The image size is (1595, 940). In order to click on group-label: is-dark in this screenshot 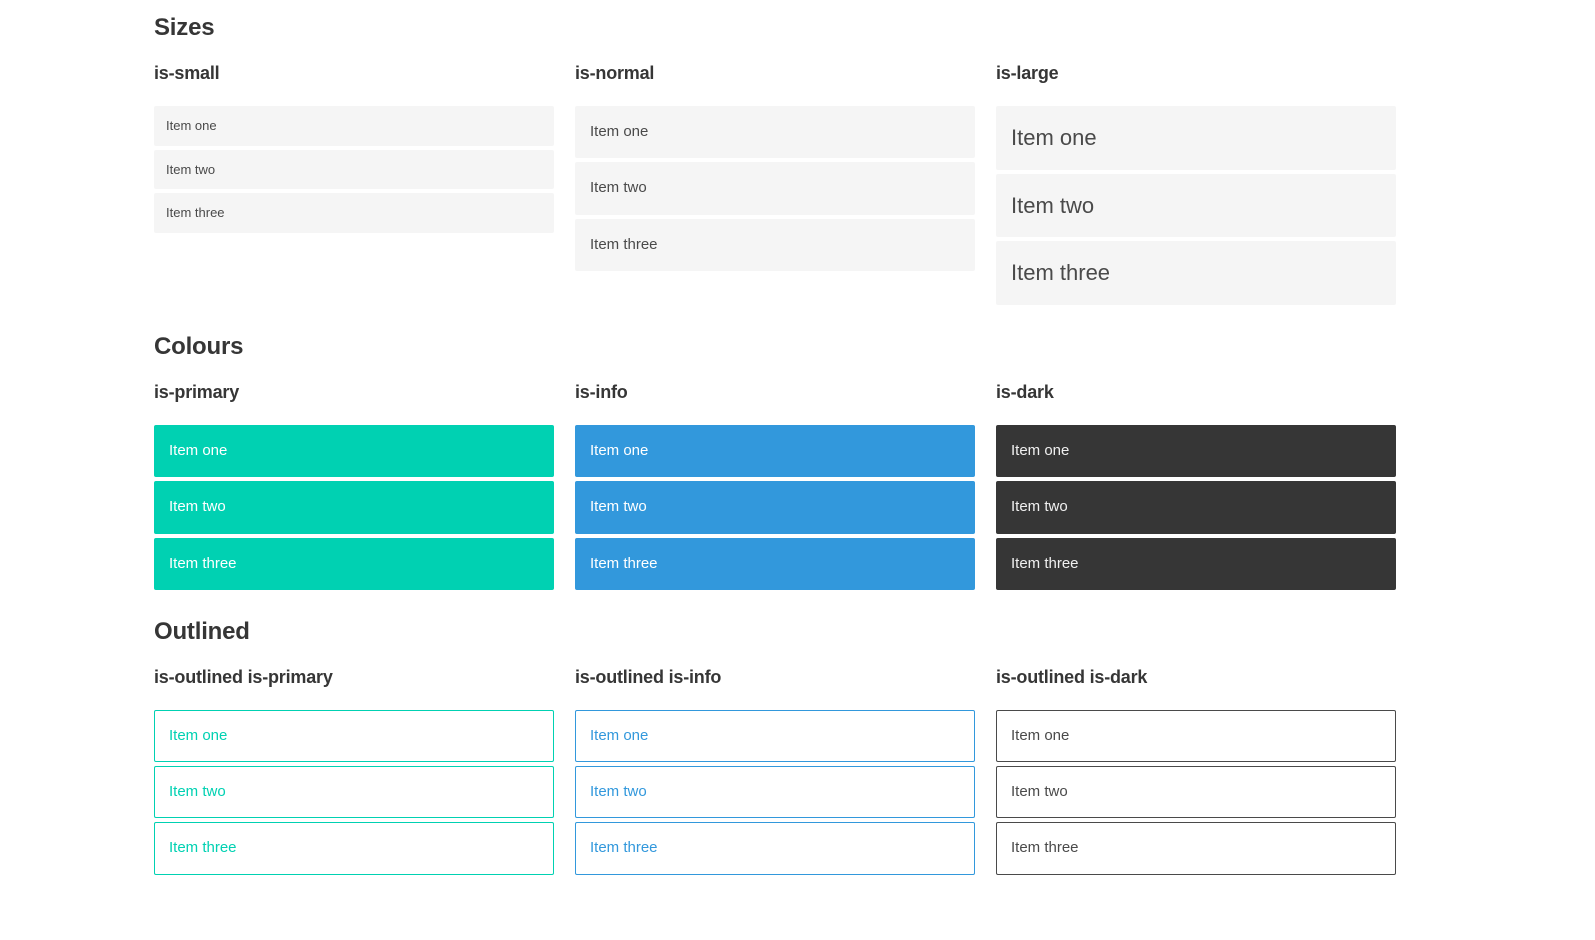, I will do `click(1025, 392)`.